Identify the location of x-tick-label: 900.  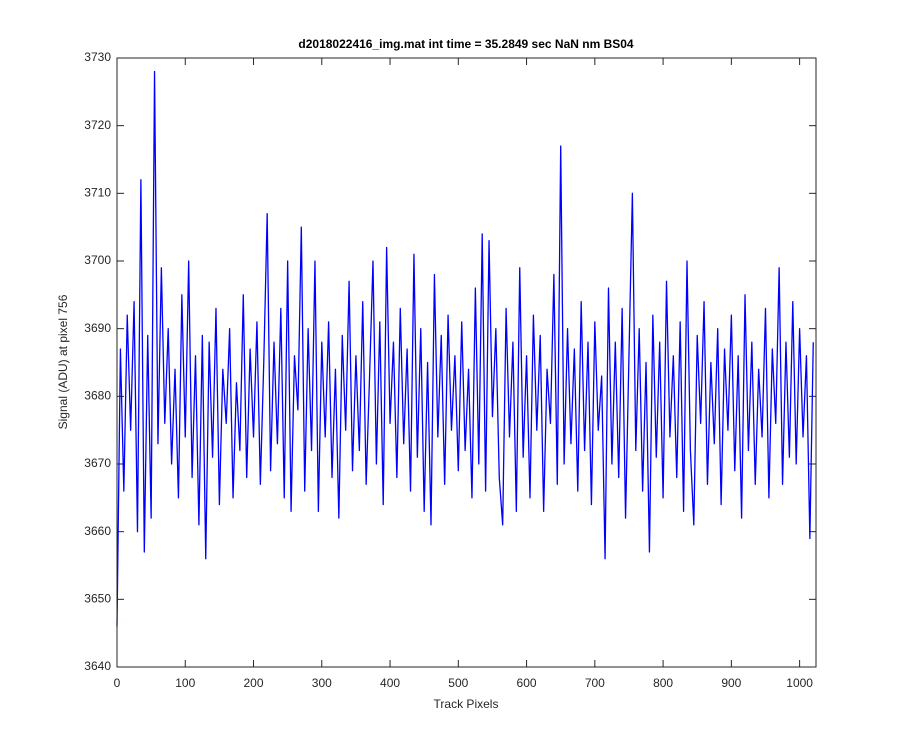
(731, 683).